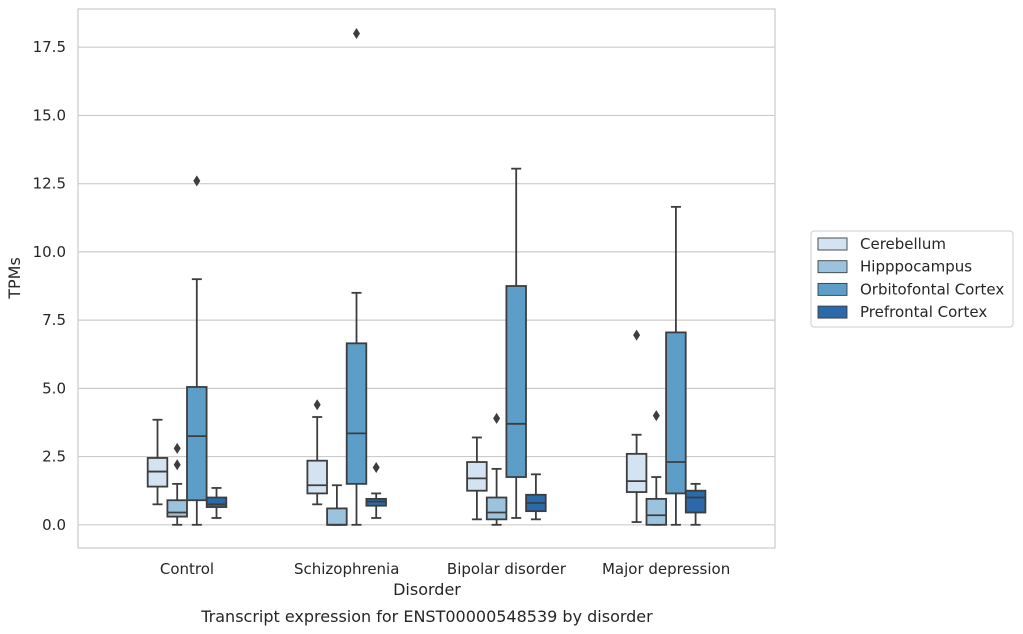  What do you see at coordinates (54, 525) in the screenshot?
I see `y-tick-label: 0.0` at bounding box center [54, 525].